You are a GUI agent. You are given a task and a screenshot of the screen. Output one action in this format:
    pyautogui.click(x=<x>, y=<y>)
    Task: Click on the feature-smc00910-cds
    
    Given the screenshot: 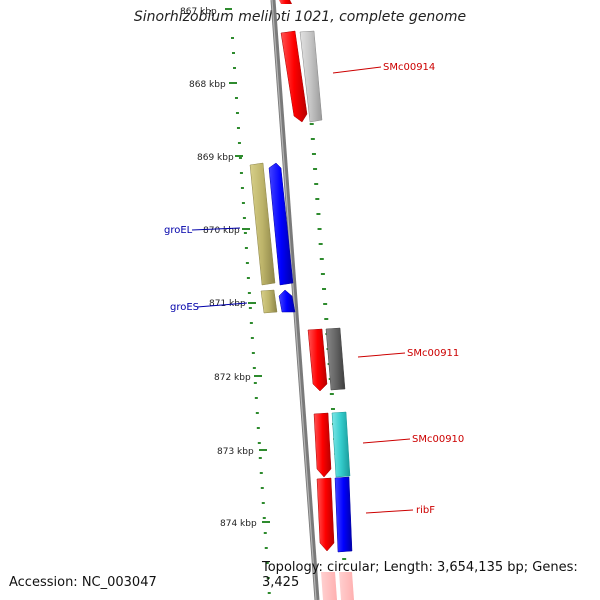 What is the action you would take?
    pyautogui.click(x=322, y=445)
    